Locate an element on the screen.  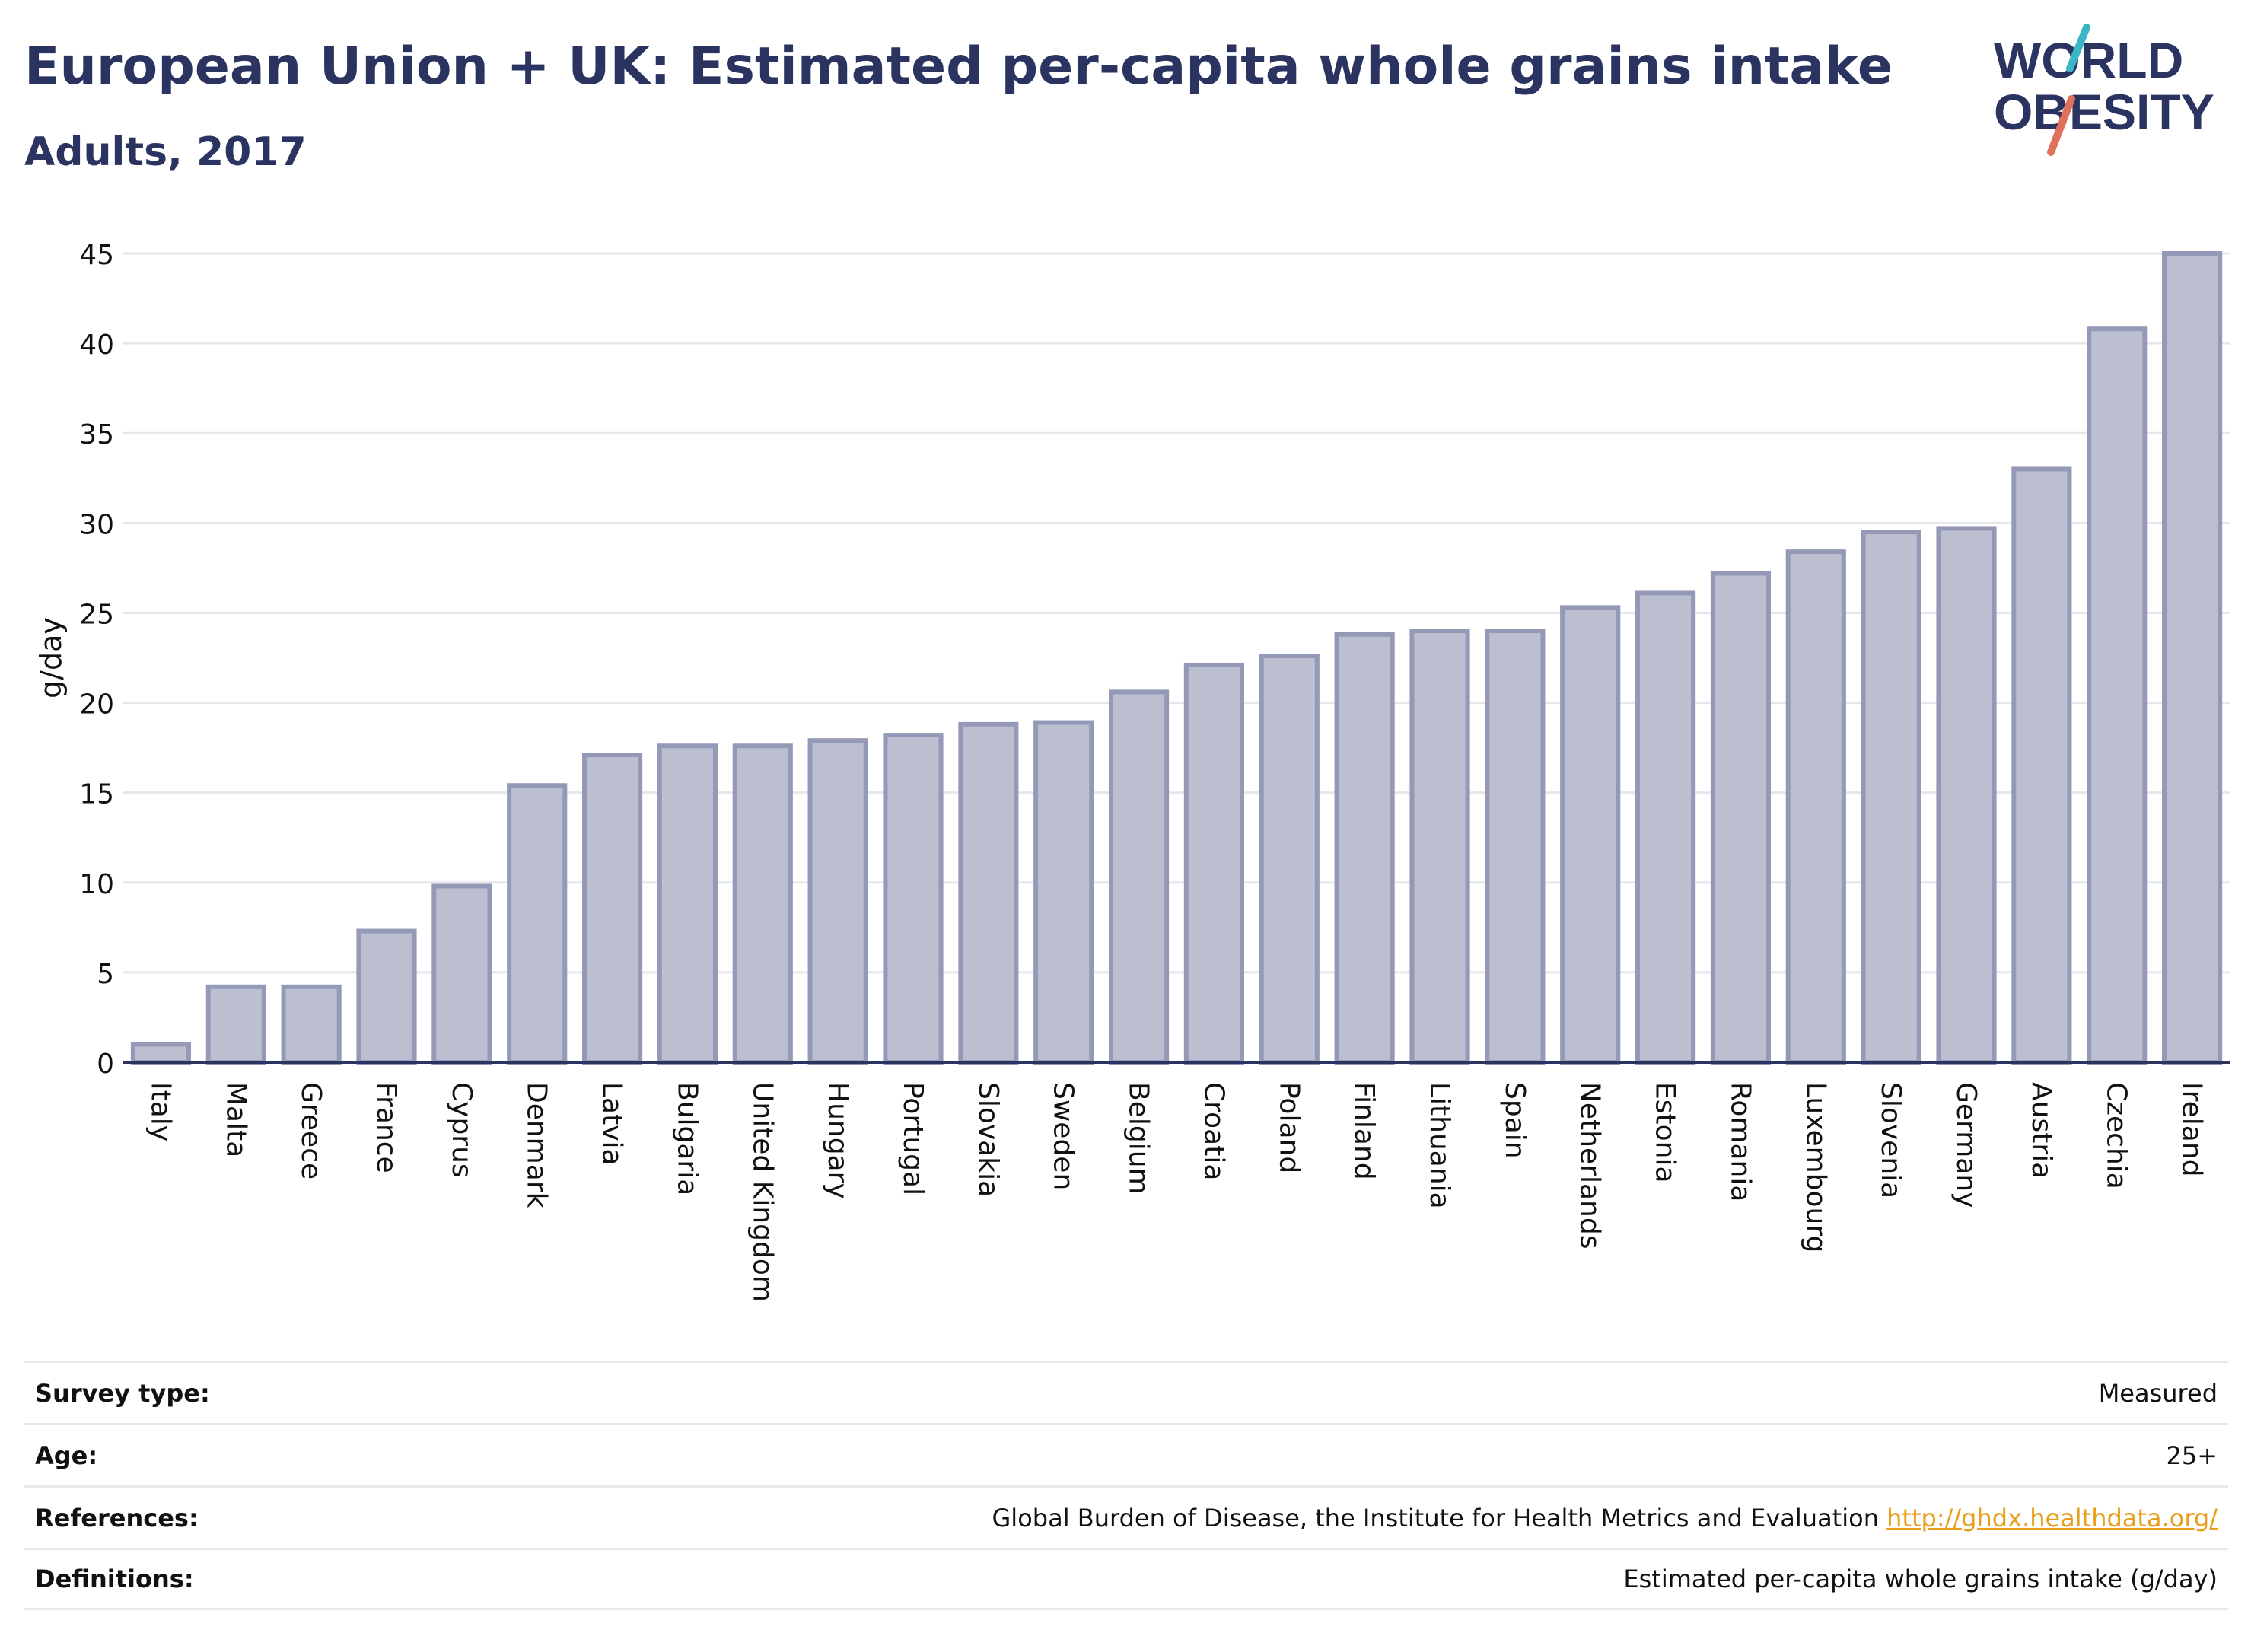
logo-slash-top is located at coordinates (2078, 48).